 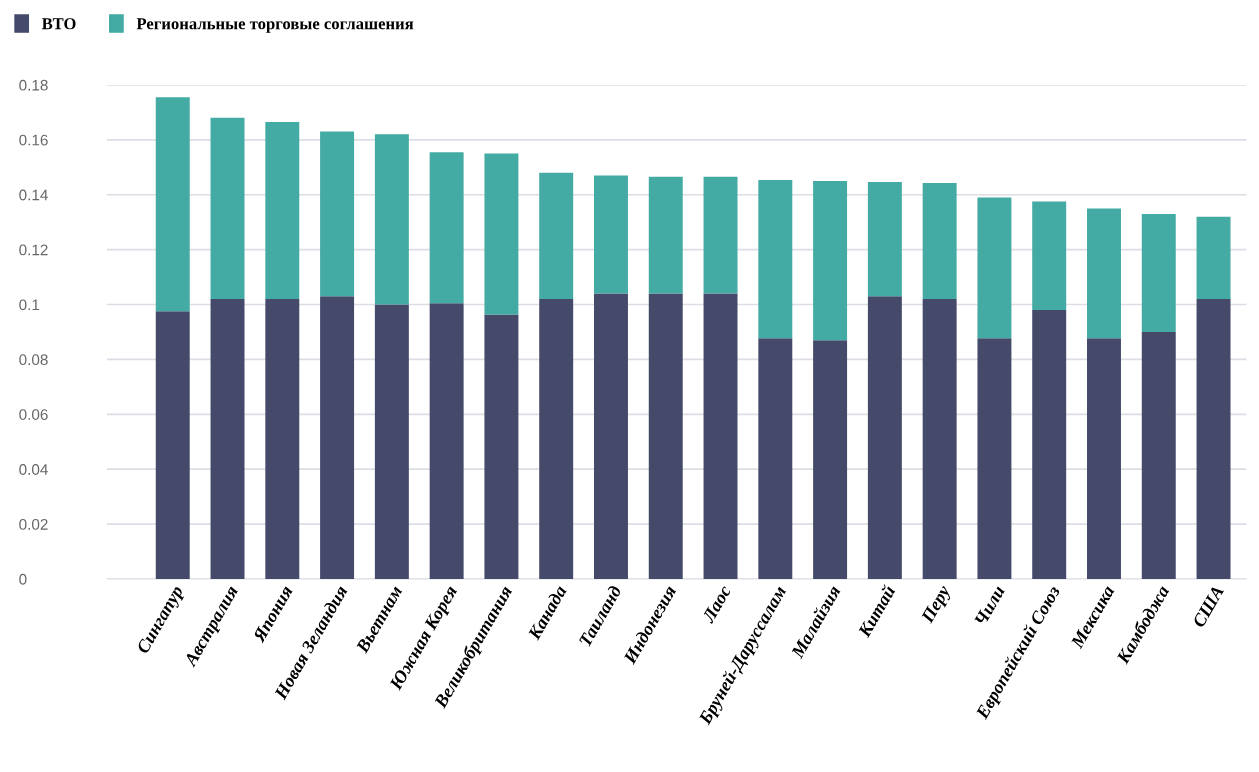 I want to click on legend-label: Региональные торговые соглашения, so click(x=275, y=25).